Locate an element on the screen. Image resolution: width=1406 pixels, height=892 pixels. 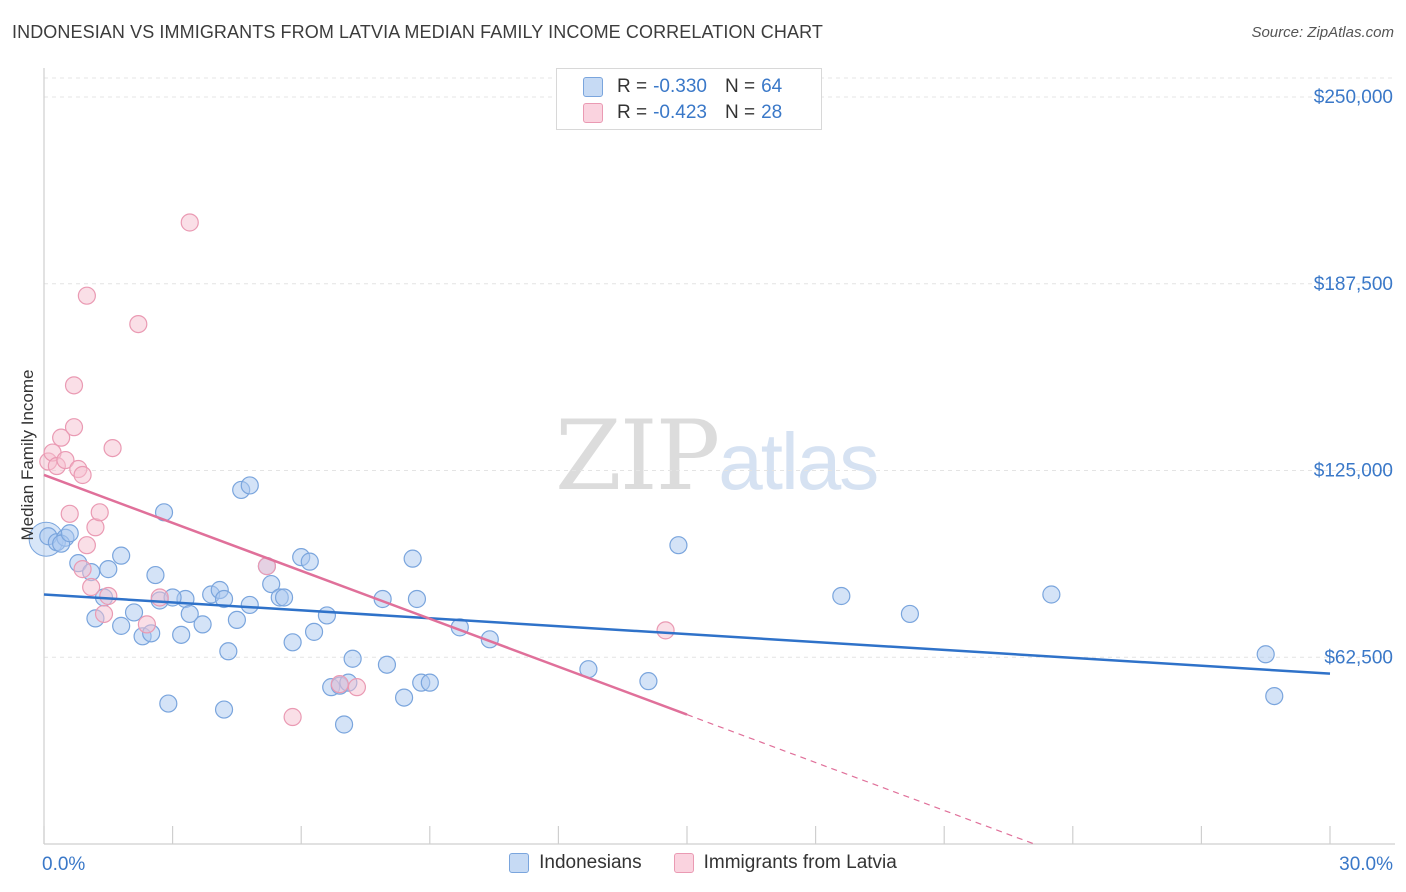
legend-row-indonesians: R = -0.330 N = 64 is located at coordinates (682, 87).